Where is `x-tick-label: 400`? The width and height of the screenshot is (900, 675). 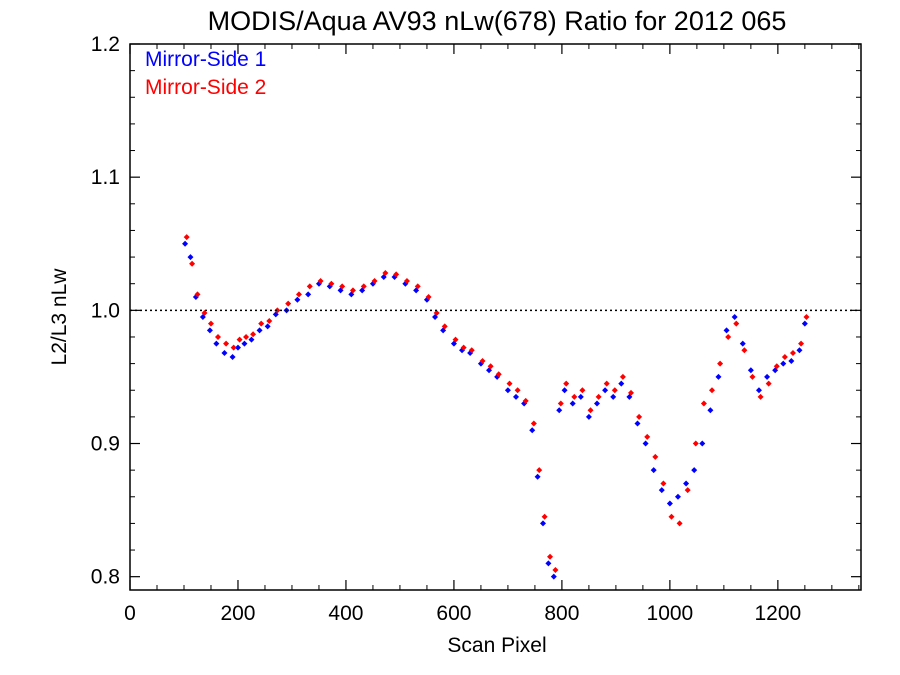 x-tick-label: 400 is located at coordinates (345, 613).